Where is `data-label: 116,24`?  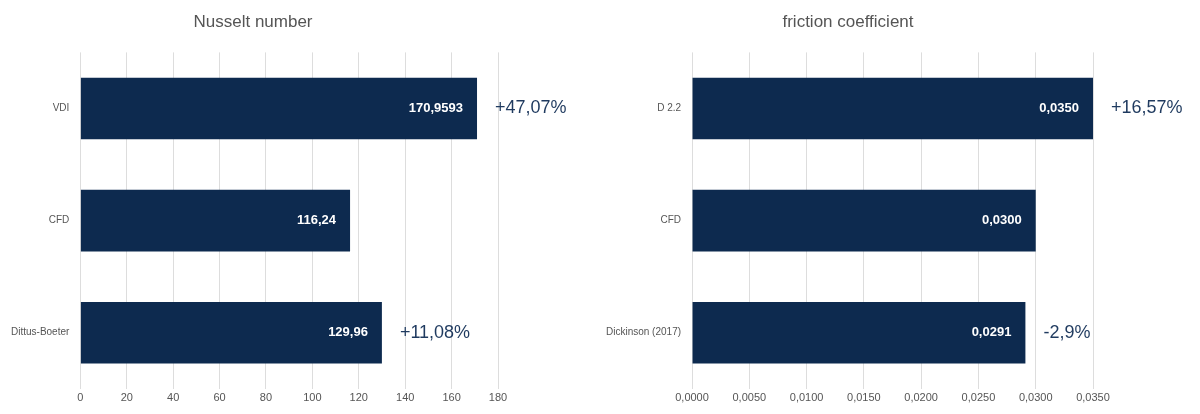
data-label: 116,24 is located at coordinates (317, 220).